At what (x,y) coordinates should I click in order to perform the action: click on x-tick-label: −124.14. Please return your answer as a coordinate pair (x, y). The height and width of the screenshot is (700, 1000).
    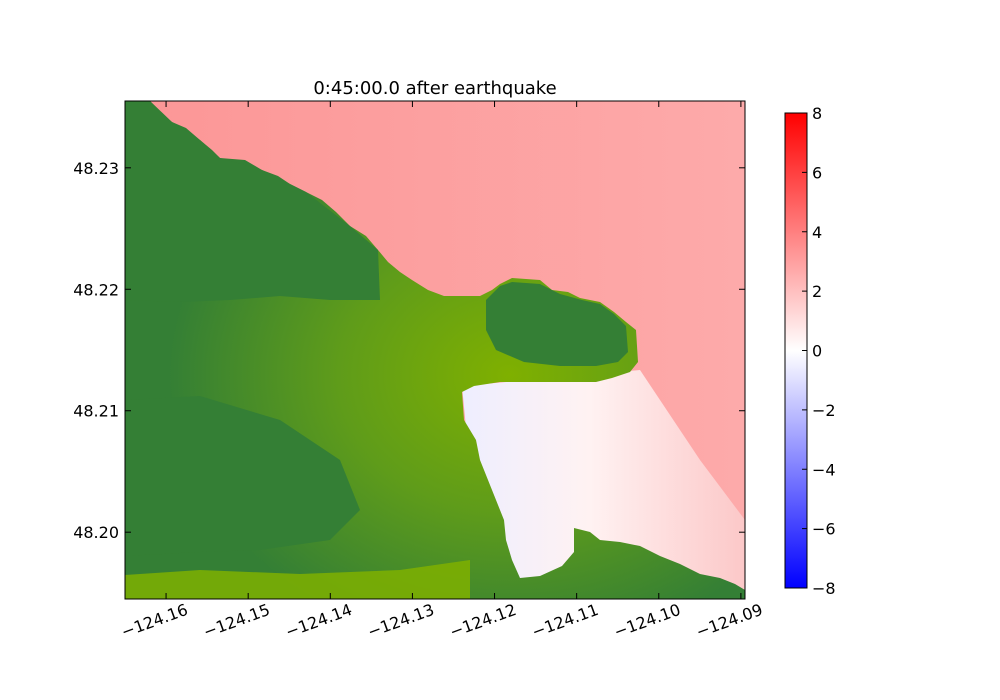
    Looking at the image, I should click on (319, 621).